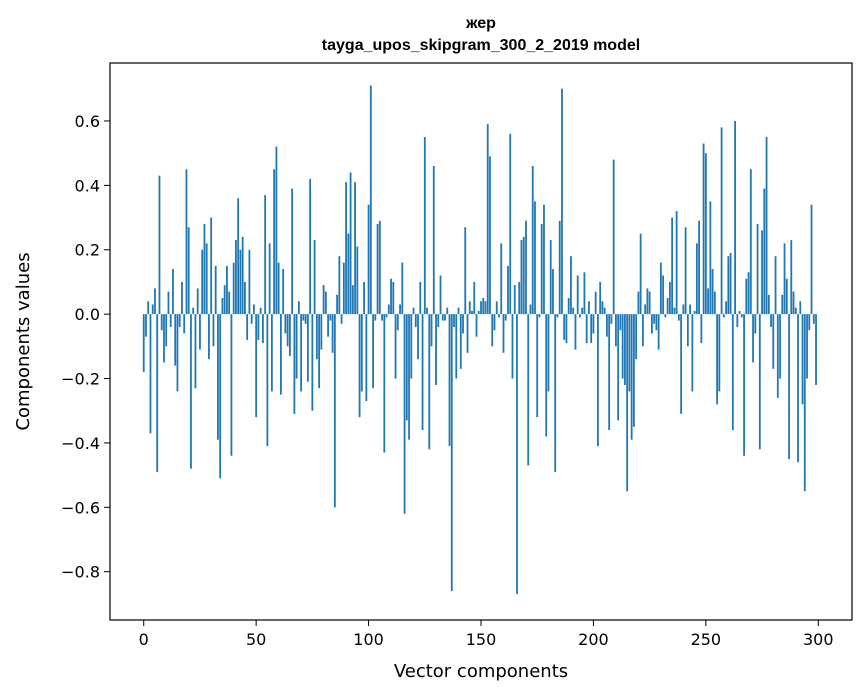  I want to click on y-tick-label: −0.2, so click(80, 379).